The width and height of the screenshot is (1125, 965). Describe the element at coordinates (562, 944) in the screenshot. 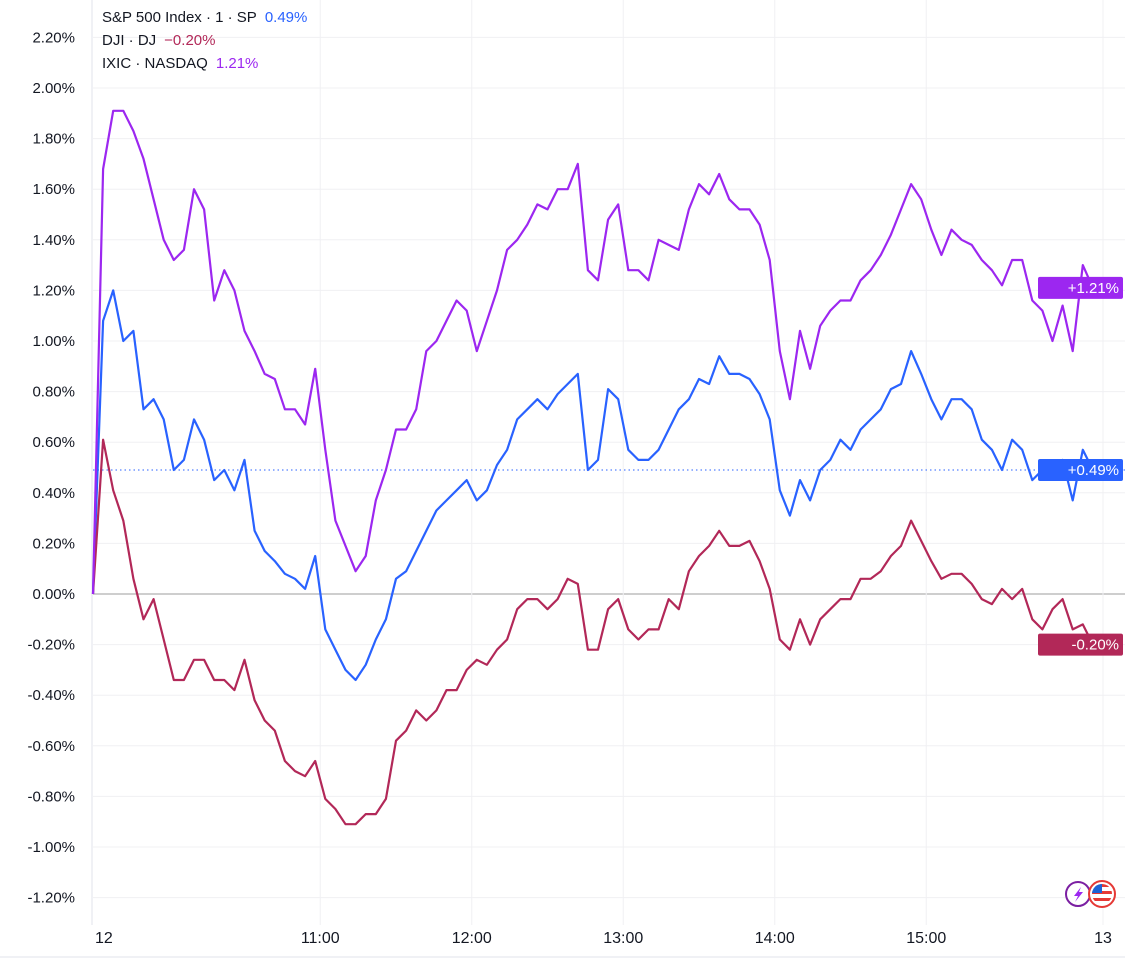

I see `x-axis: 12 11:00 12:00 13:00 14:00 15:00 13` at that location.